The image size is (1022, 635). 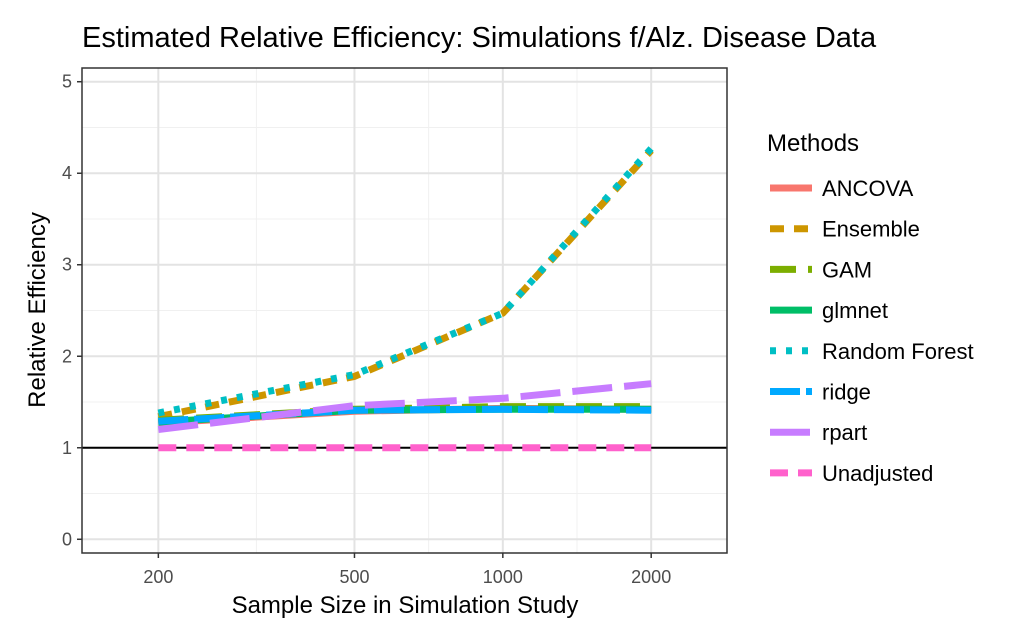 What do you see at coordinates (67, 448) in the screenshot?
I see `y-tick-label: 1` at bounding box center [67, 448].